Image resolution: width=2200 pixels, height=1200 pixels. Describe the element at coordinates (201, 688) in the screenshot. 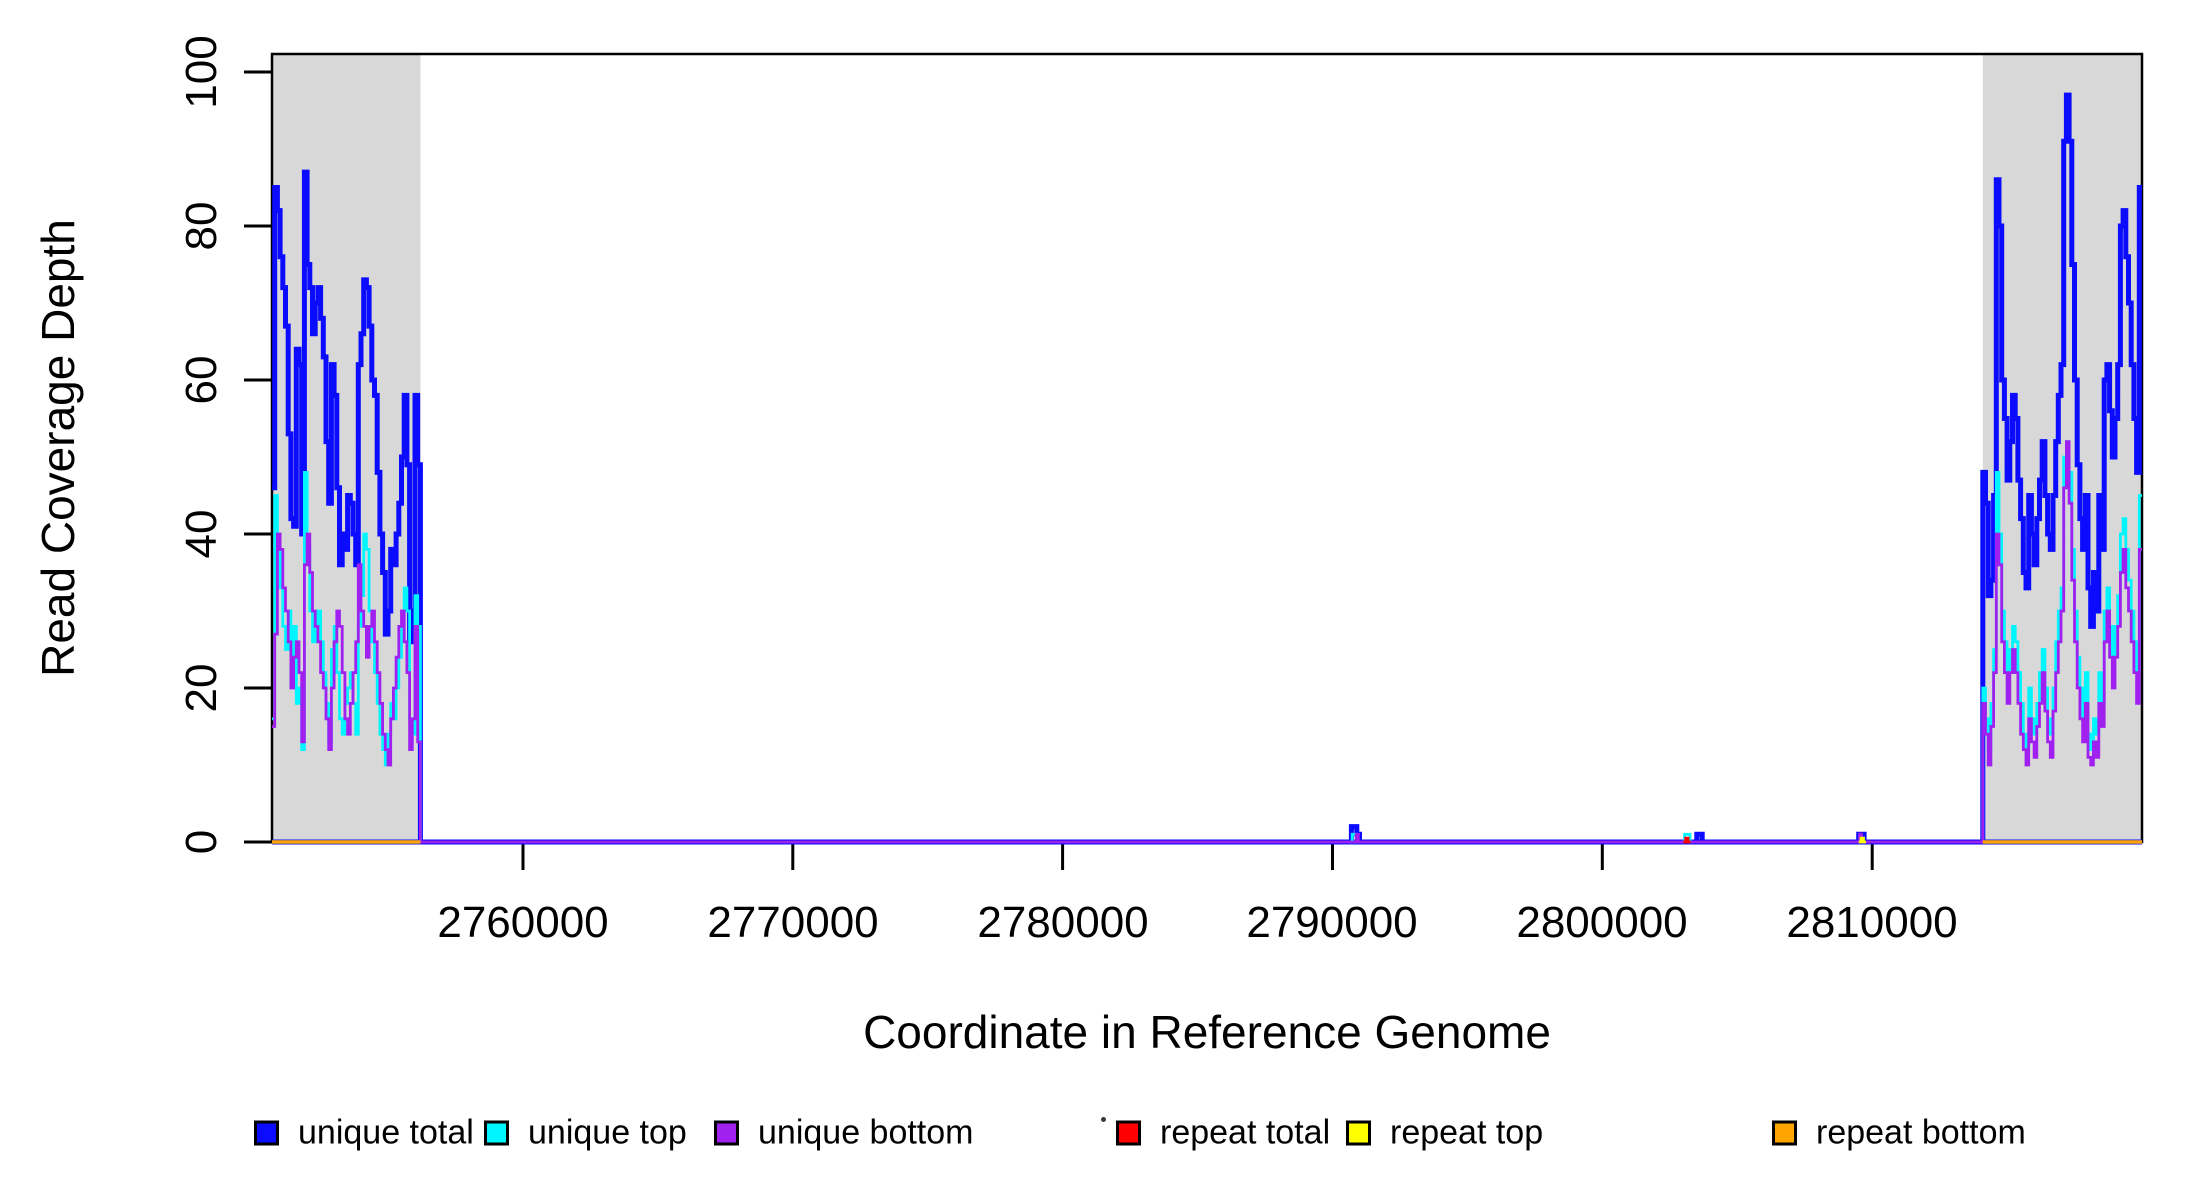

I see `y-tick-label: 20` at that location.